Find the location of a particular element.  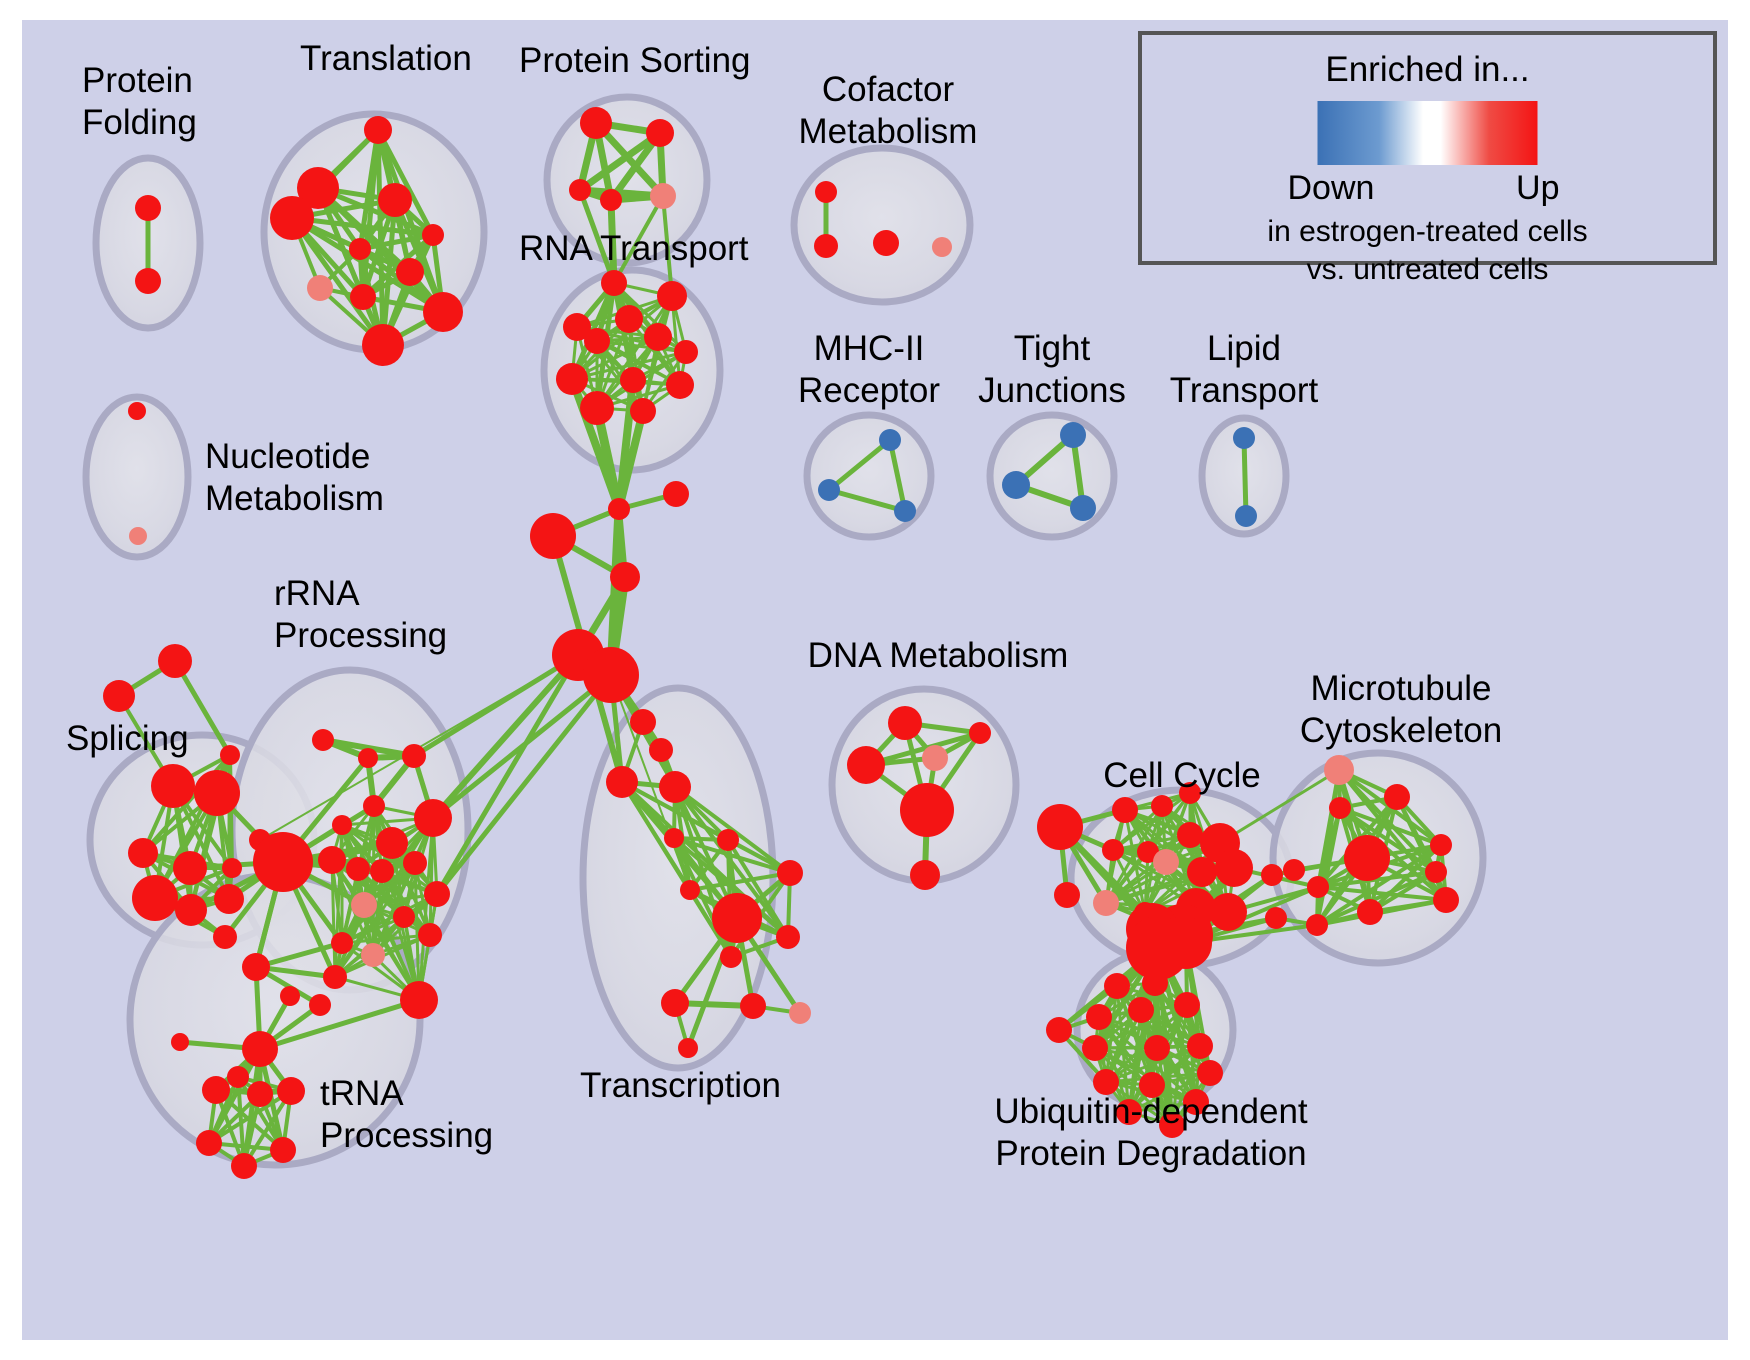

network-node-rt1 is located at coordinates (614, 283).